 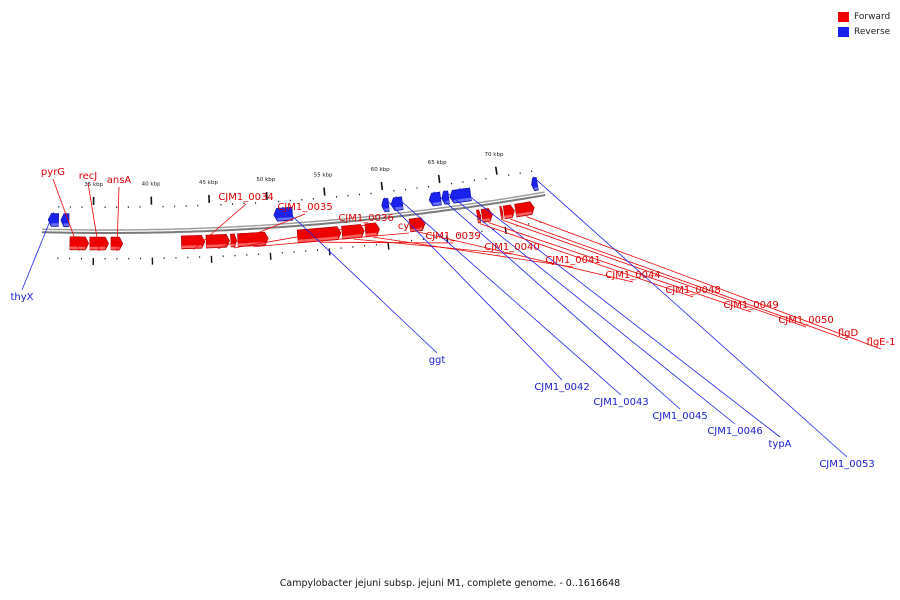 What do you see at coordinates (323, 176) in the screenshot?
I see `scale-tick-label: 55 kbp` at bounding box center [323, 176].